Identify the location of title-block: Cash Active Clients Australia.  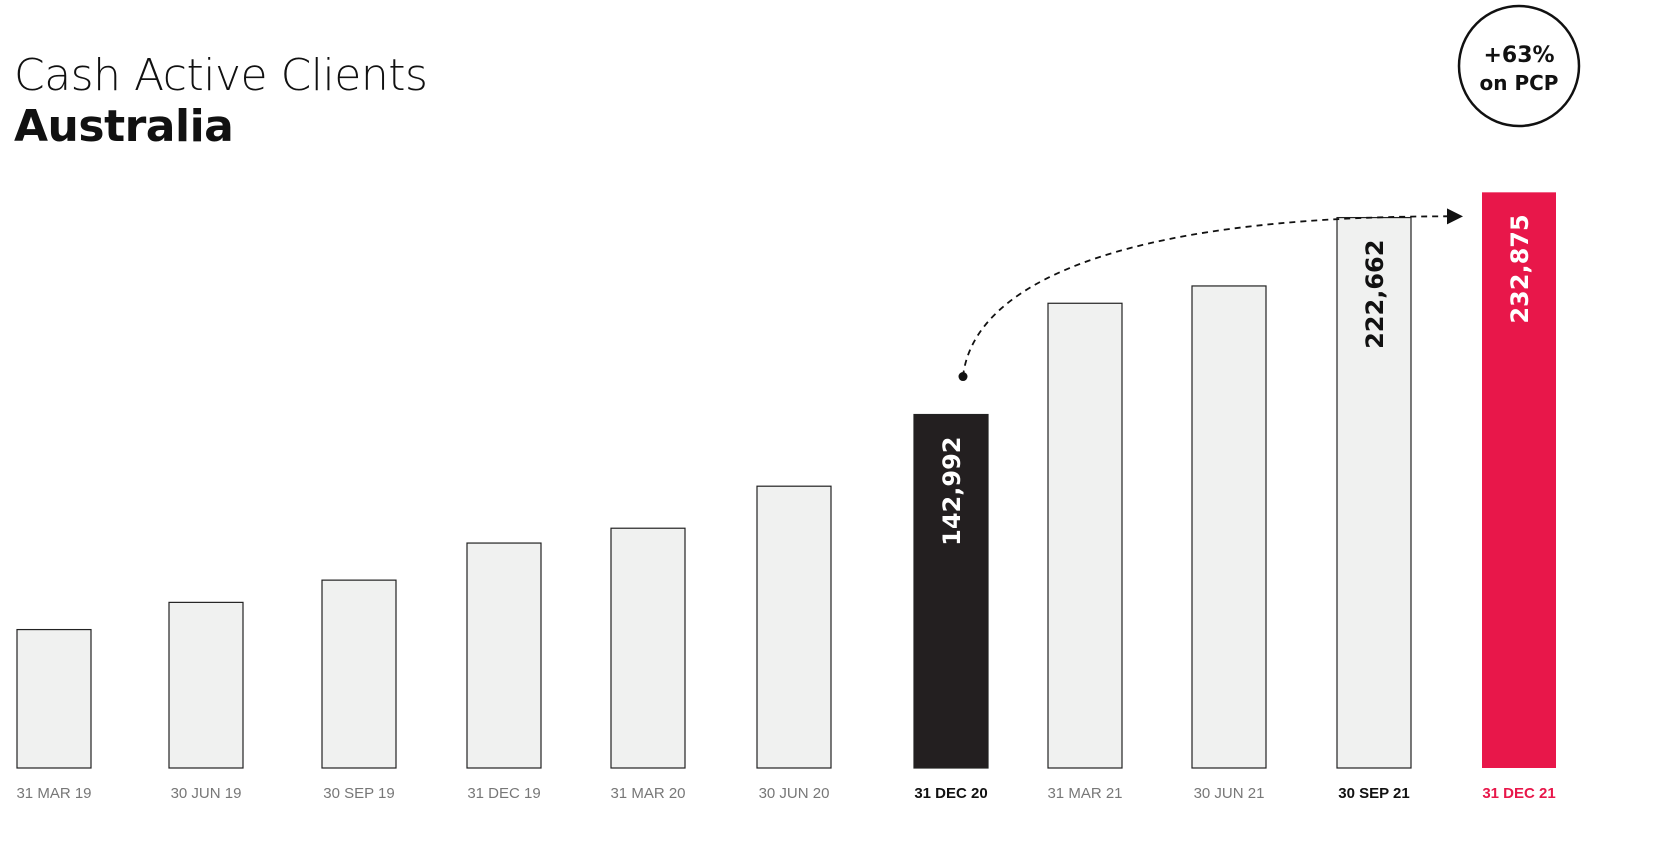
(221, 101).